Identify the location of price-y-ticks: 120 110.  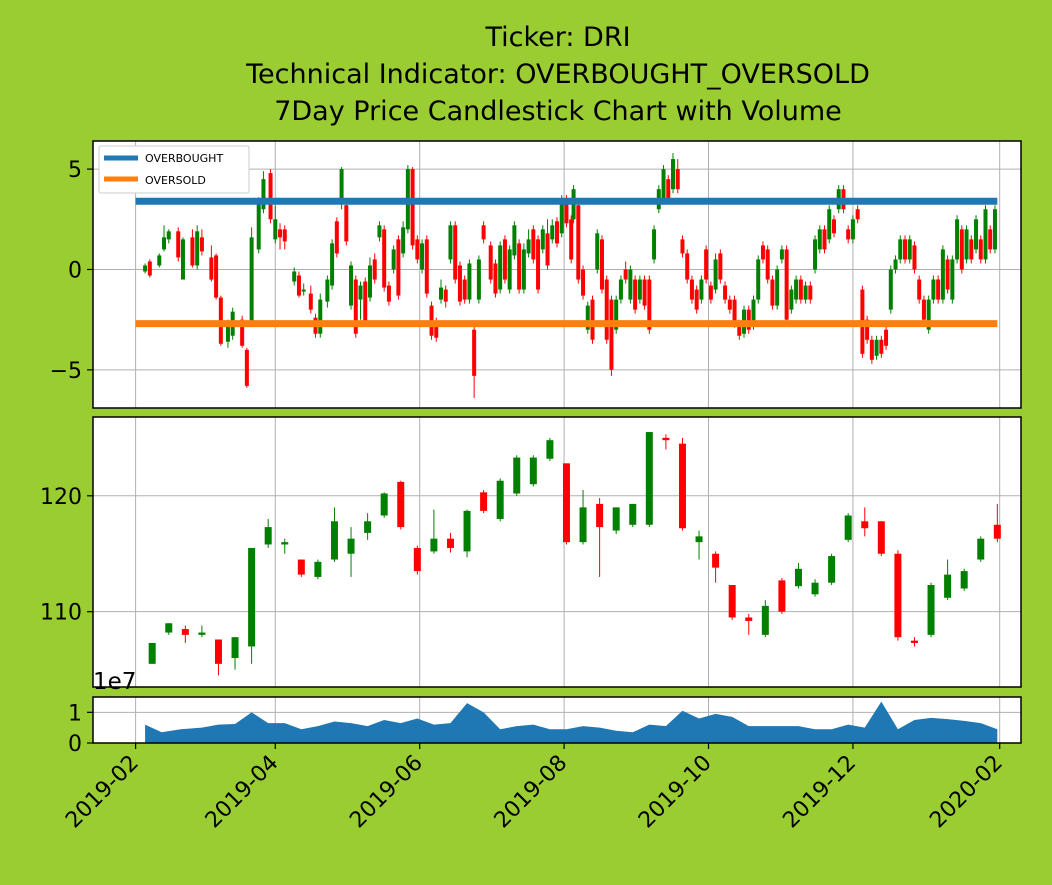
(66, 555).